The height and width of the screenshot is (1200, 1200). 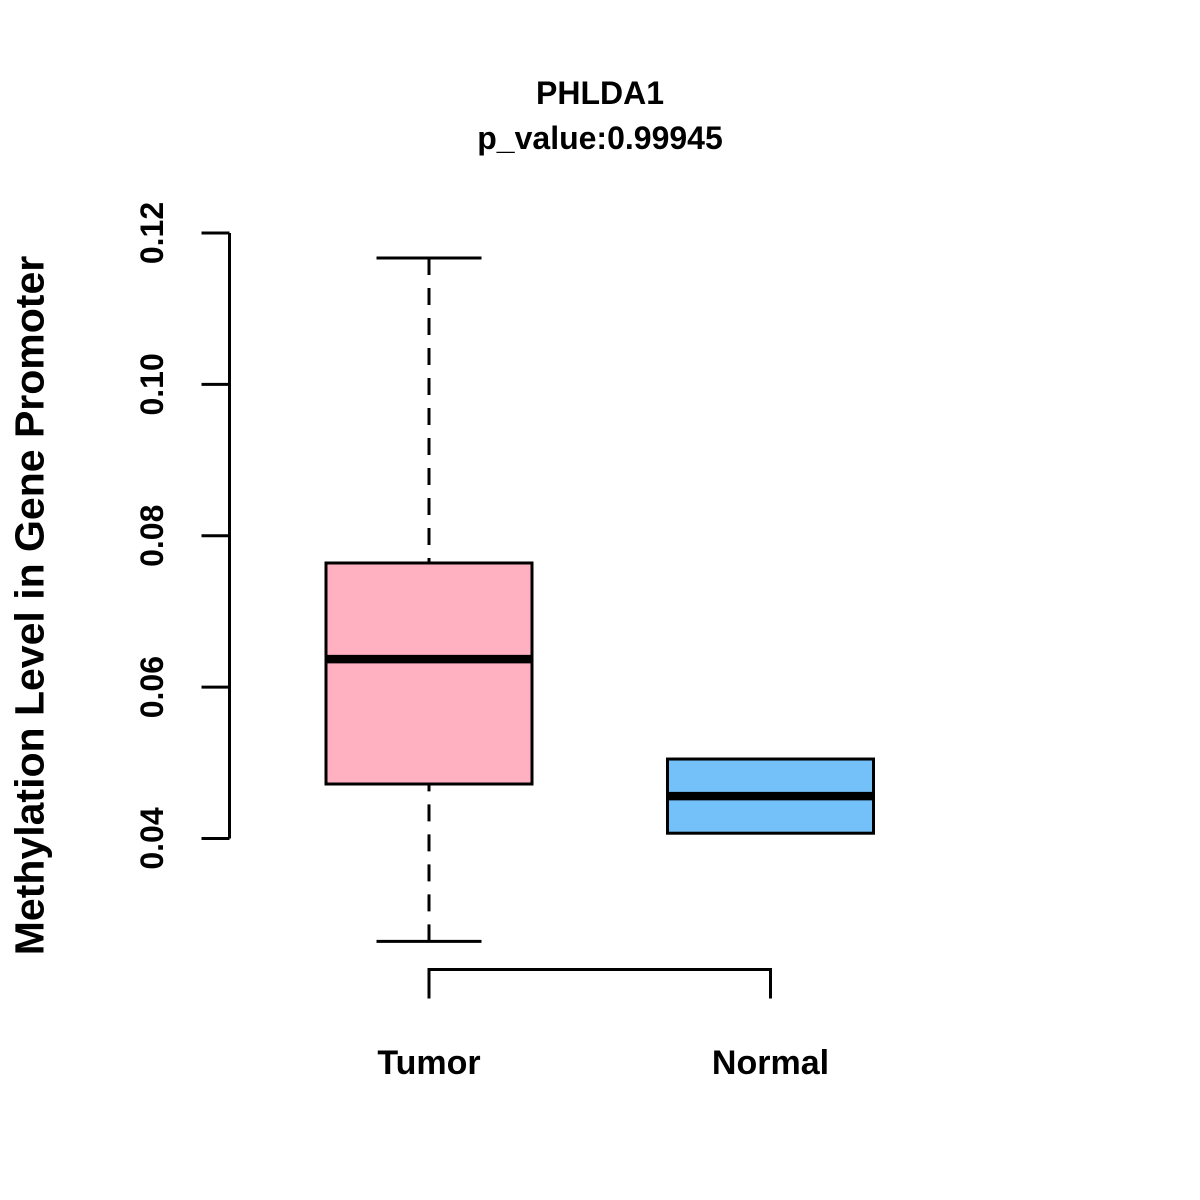 What do you see at coordinates (600, 138) in the screenshot?
I see `chart-subtitle: p_value:0.99945` at bounding box center [600, 138].